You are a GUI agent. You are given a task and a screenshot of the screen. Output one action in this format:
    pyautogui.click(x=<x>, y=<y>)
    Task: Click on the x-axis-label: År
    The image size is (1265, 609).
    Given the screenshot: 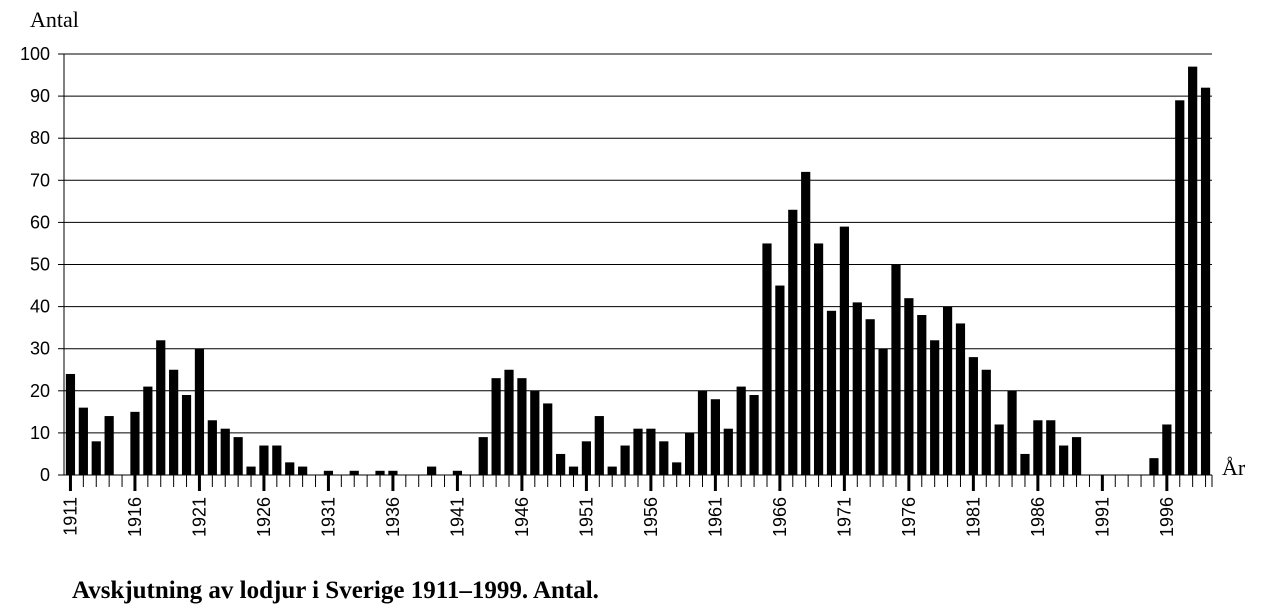 What is the action you would take?
    pyautogui.click(x=1234, y=467)
    